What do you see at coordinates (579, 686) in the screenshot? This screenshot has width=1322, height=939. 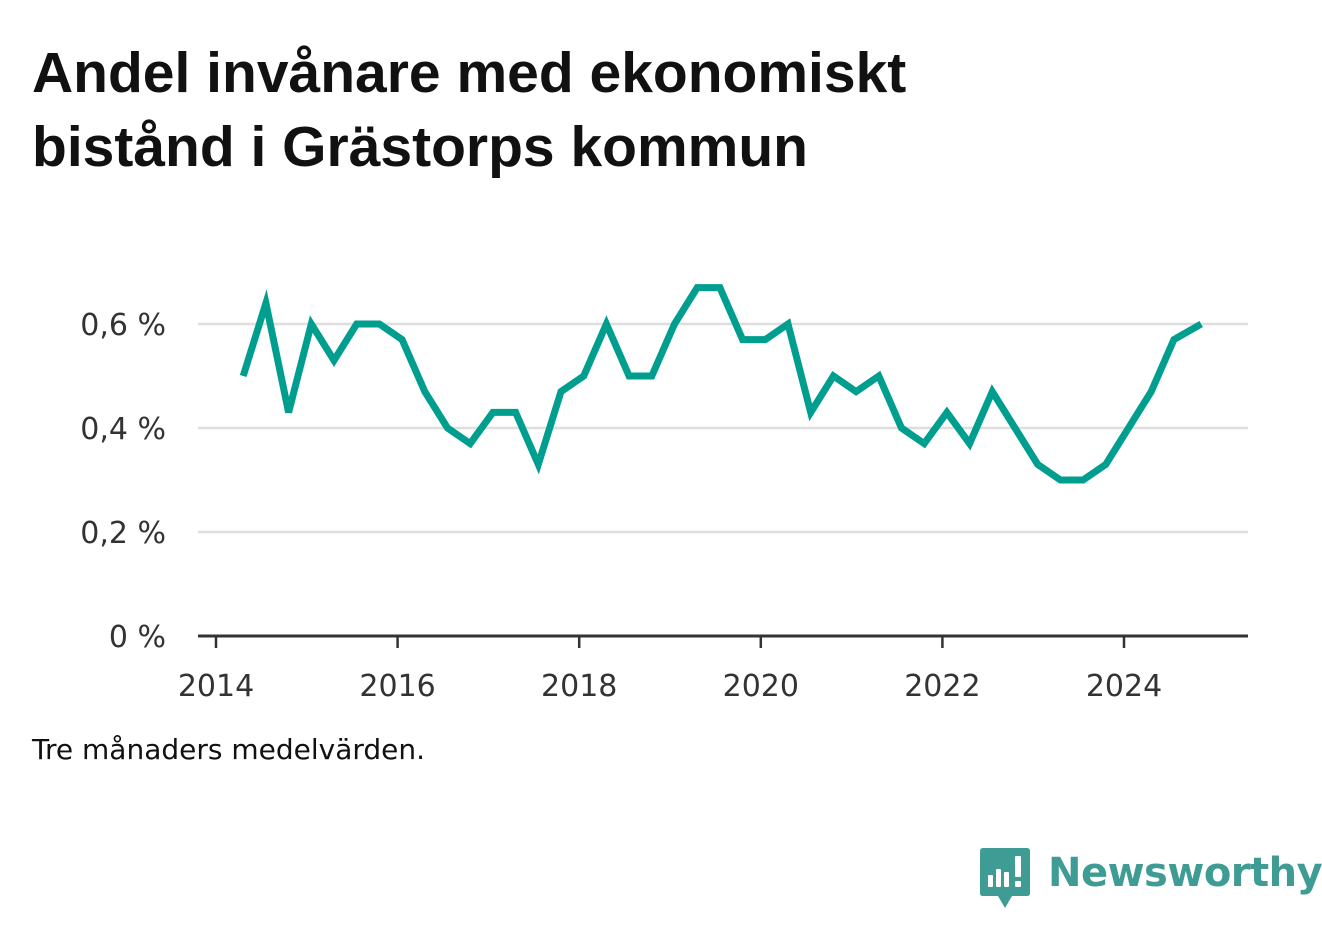 I see `x-tick-label: 2018` at bounding box center [579, 686].